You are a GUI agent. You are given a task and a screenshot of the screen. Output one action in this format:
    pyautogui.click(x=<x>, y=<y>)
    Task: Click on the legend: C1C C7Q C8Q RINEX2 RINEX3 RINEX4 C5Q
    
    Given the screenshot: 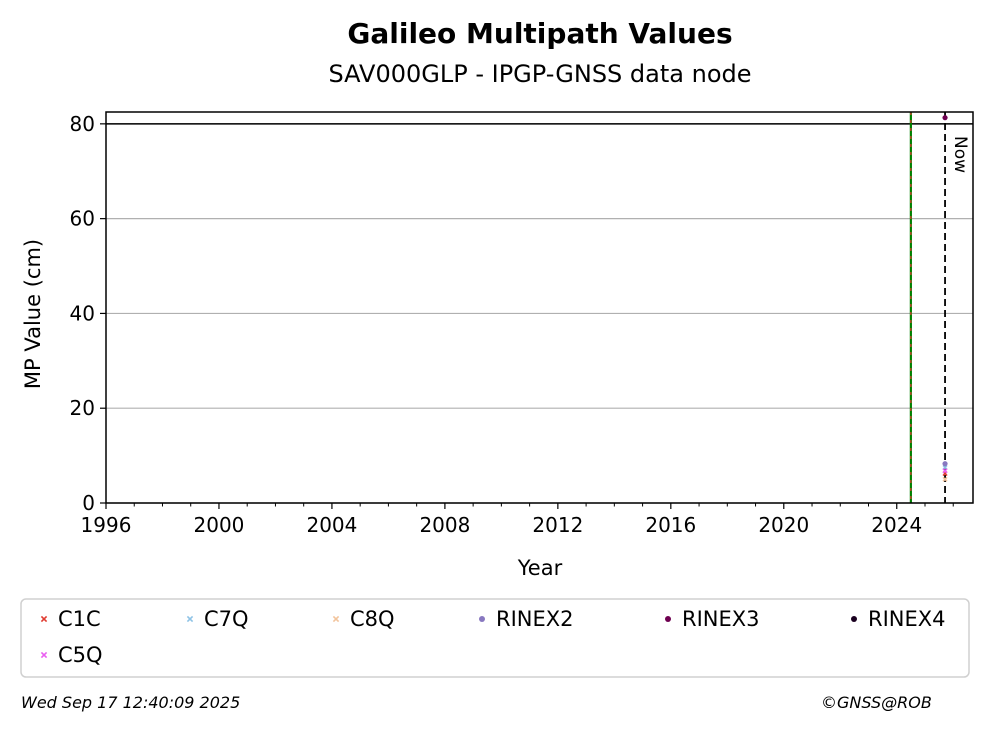 What is the action you would take?
    pyautogui.click(x=493, y=637)
    